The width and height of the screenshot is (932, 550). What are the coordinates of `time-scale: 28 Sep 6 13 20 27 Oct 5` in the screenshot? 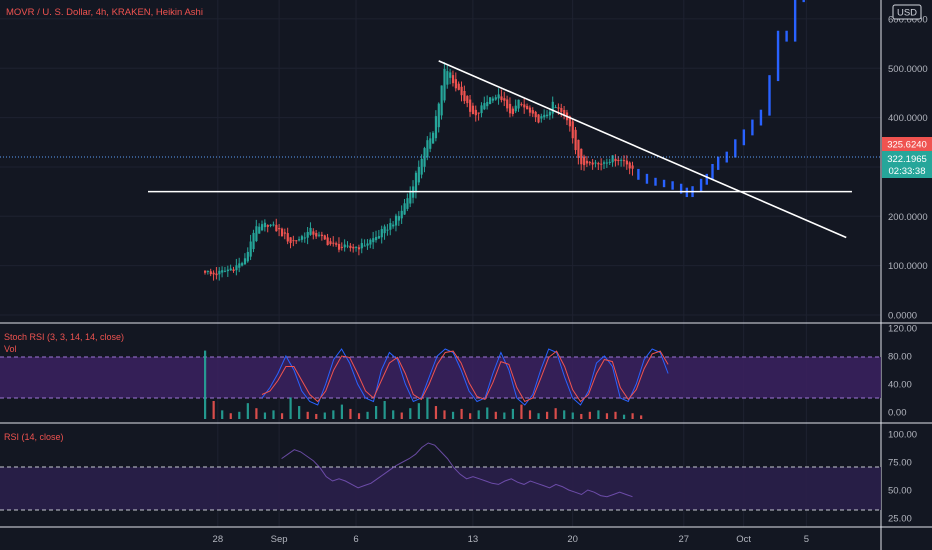 It's located at (511, 539).